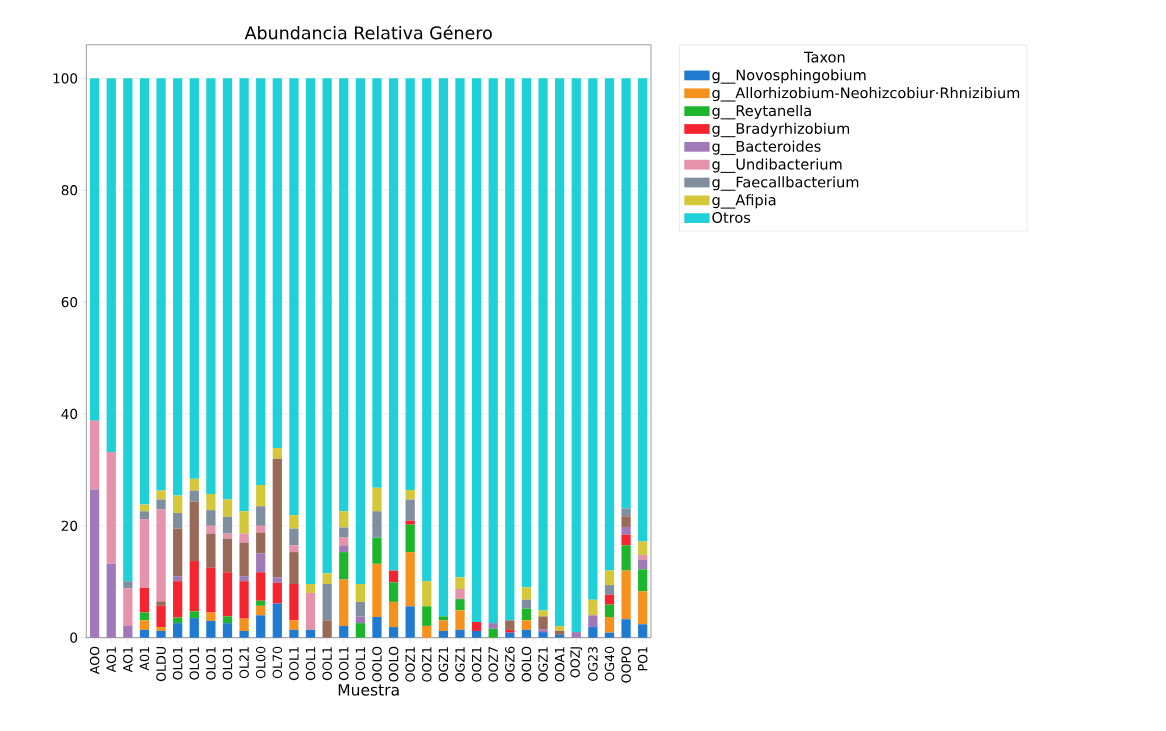  What do you see at coordinates (69, 302) in the screenshot?
I see `y-tick-label: 60` at bounding box center [69, 302].